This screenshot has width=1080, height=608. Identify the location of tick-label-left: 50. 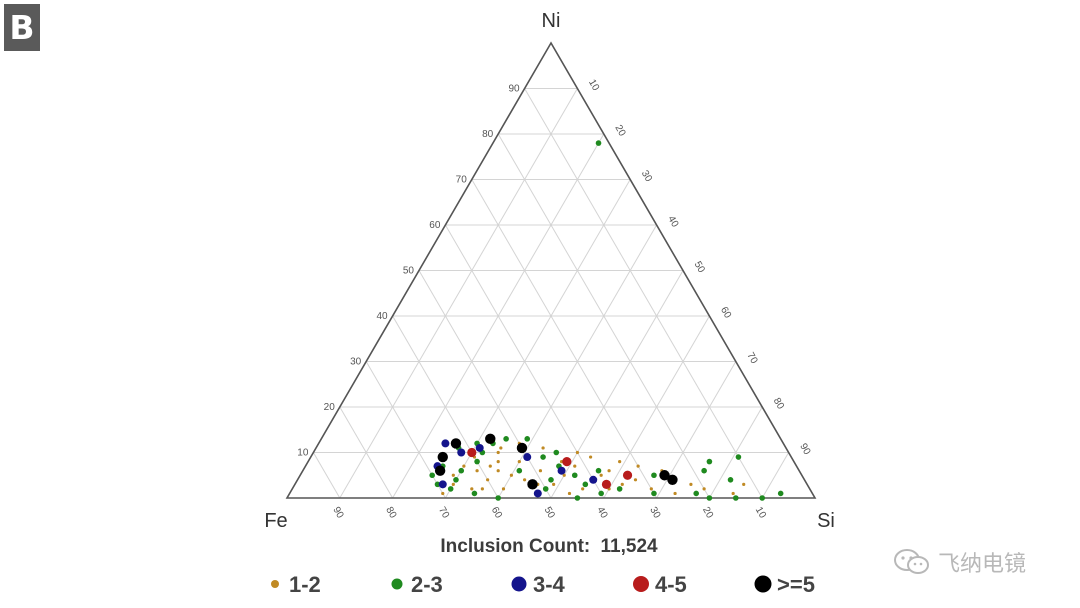
(409, 271).